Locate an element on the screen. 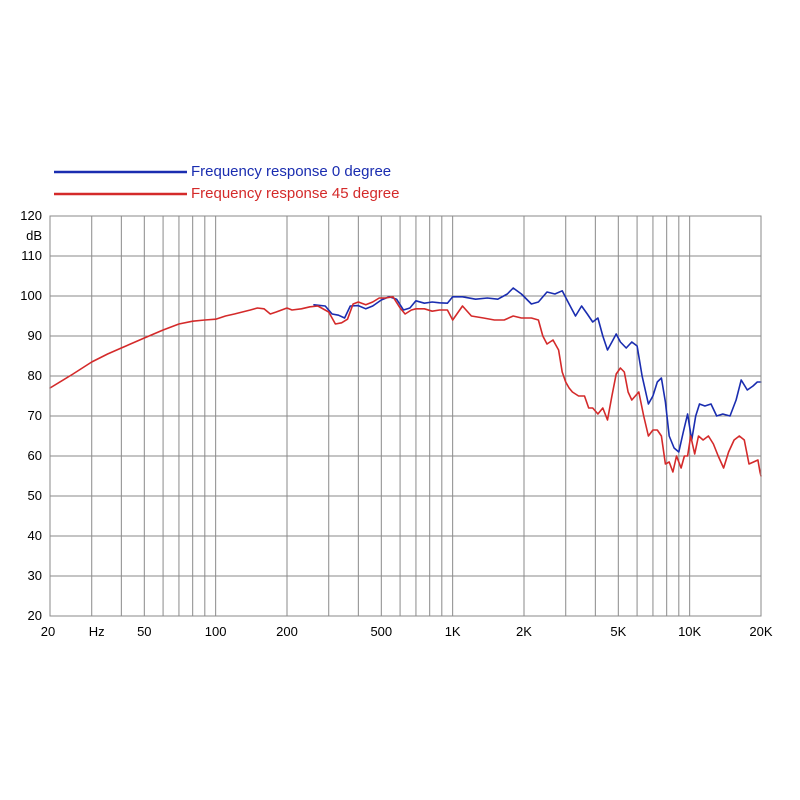 Image resolution: width=800 pixels, height=800 pixels. y-tick-label: 100 is located at coordinates (31, 295).